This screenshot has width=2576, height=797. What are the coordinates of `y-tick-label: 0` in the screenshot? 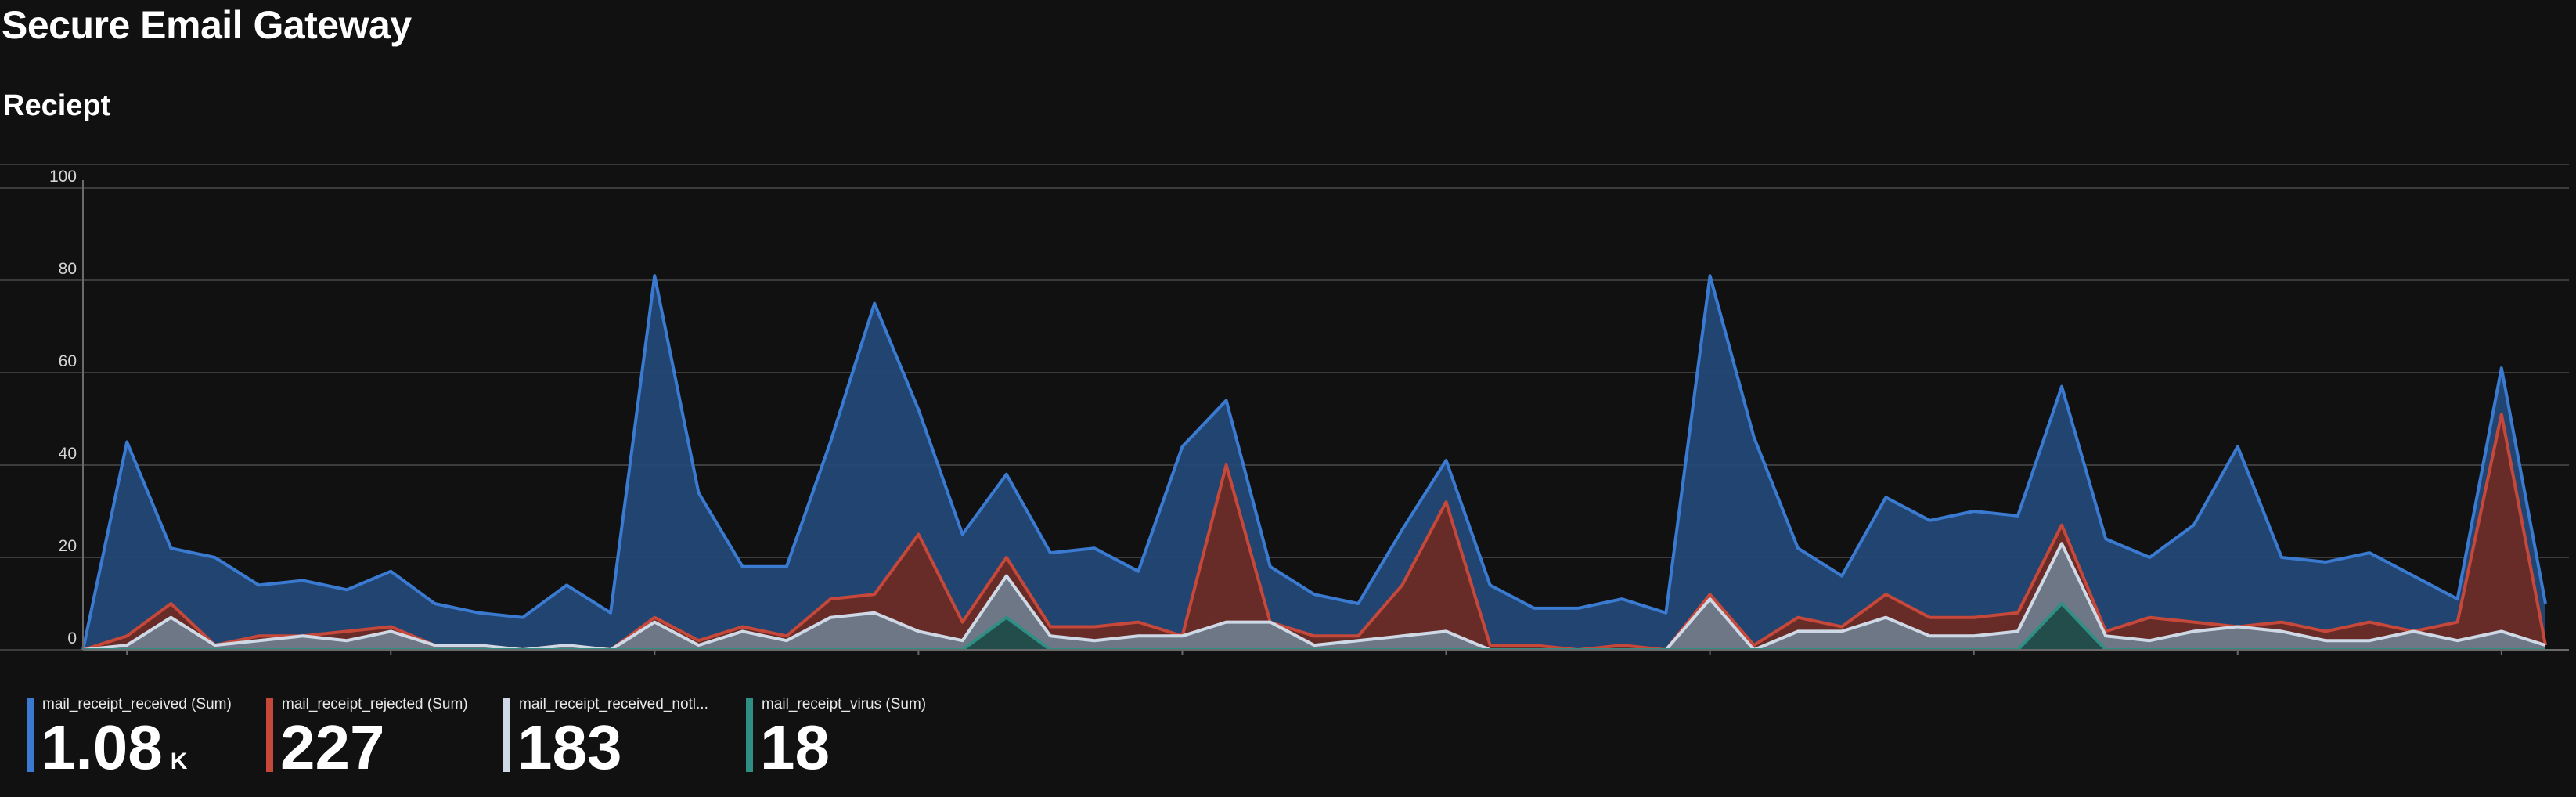 It's located at (72, 638).